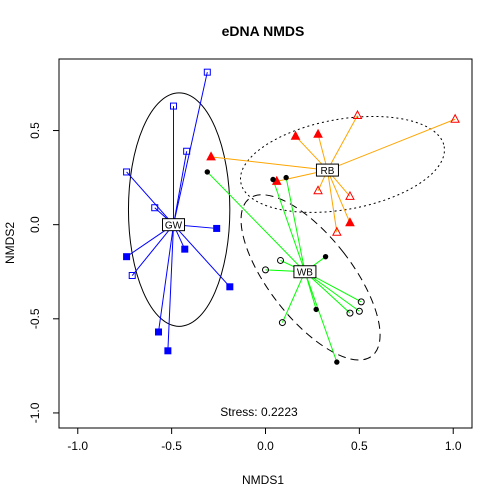  Describe the element at coordinates (263, 31) in the screenshot. I see `chart-title: eDNA NMDS` at that location.